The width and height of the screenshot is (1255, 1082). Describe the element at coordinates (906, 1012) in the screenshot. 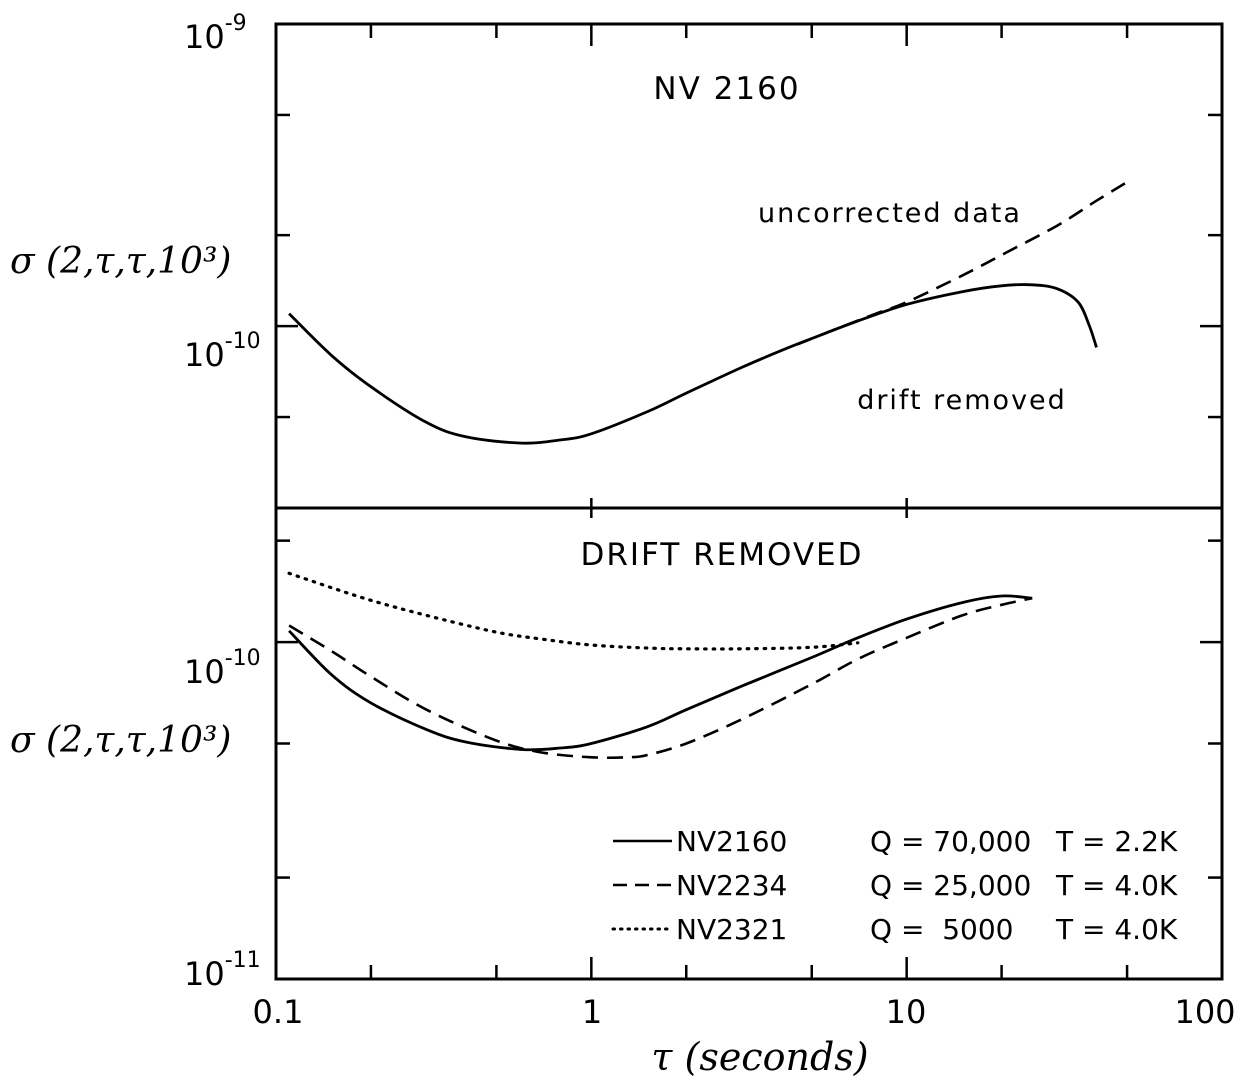

I see `xtick-label-10: 10` at that location.